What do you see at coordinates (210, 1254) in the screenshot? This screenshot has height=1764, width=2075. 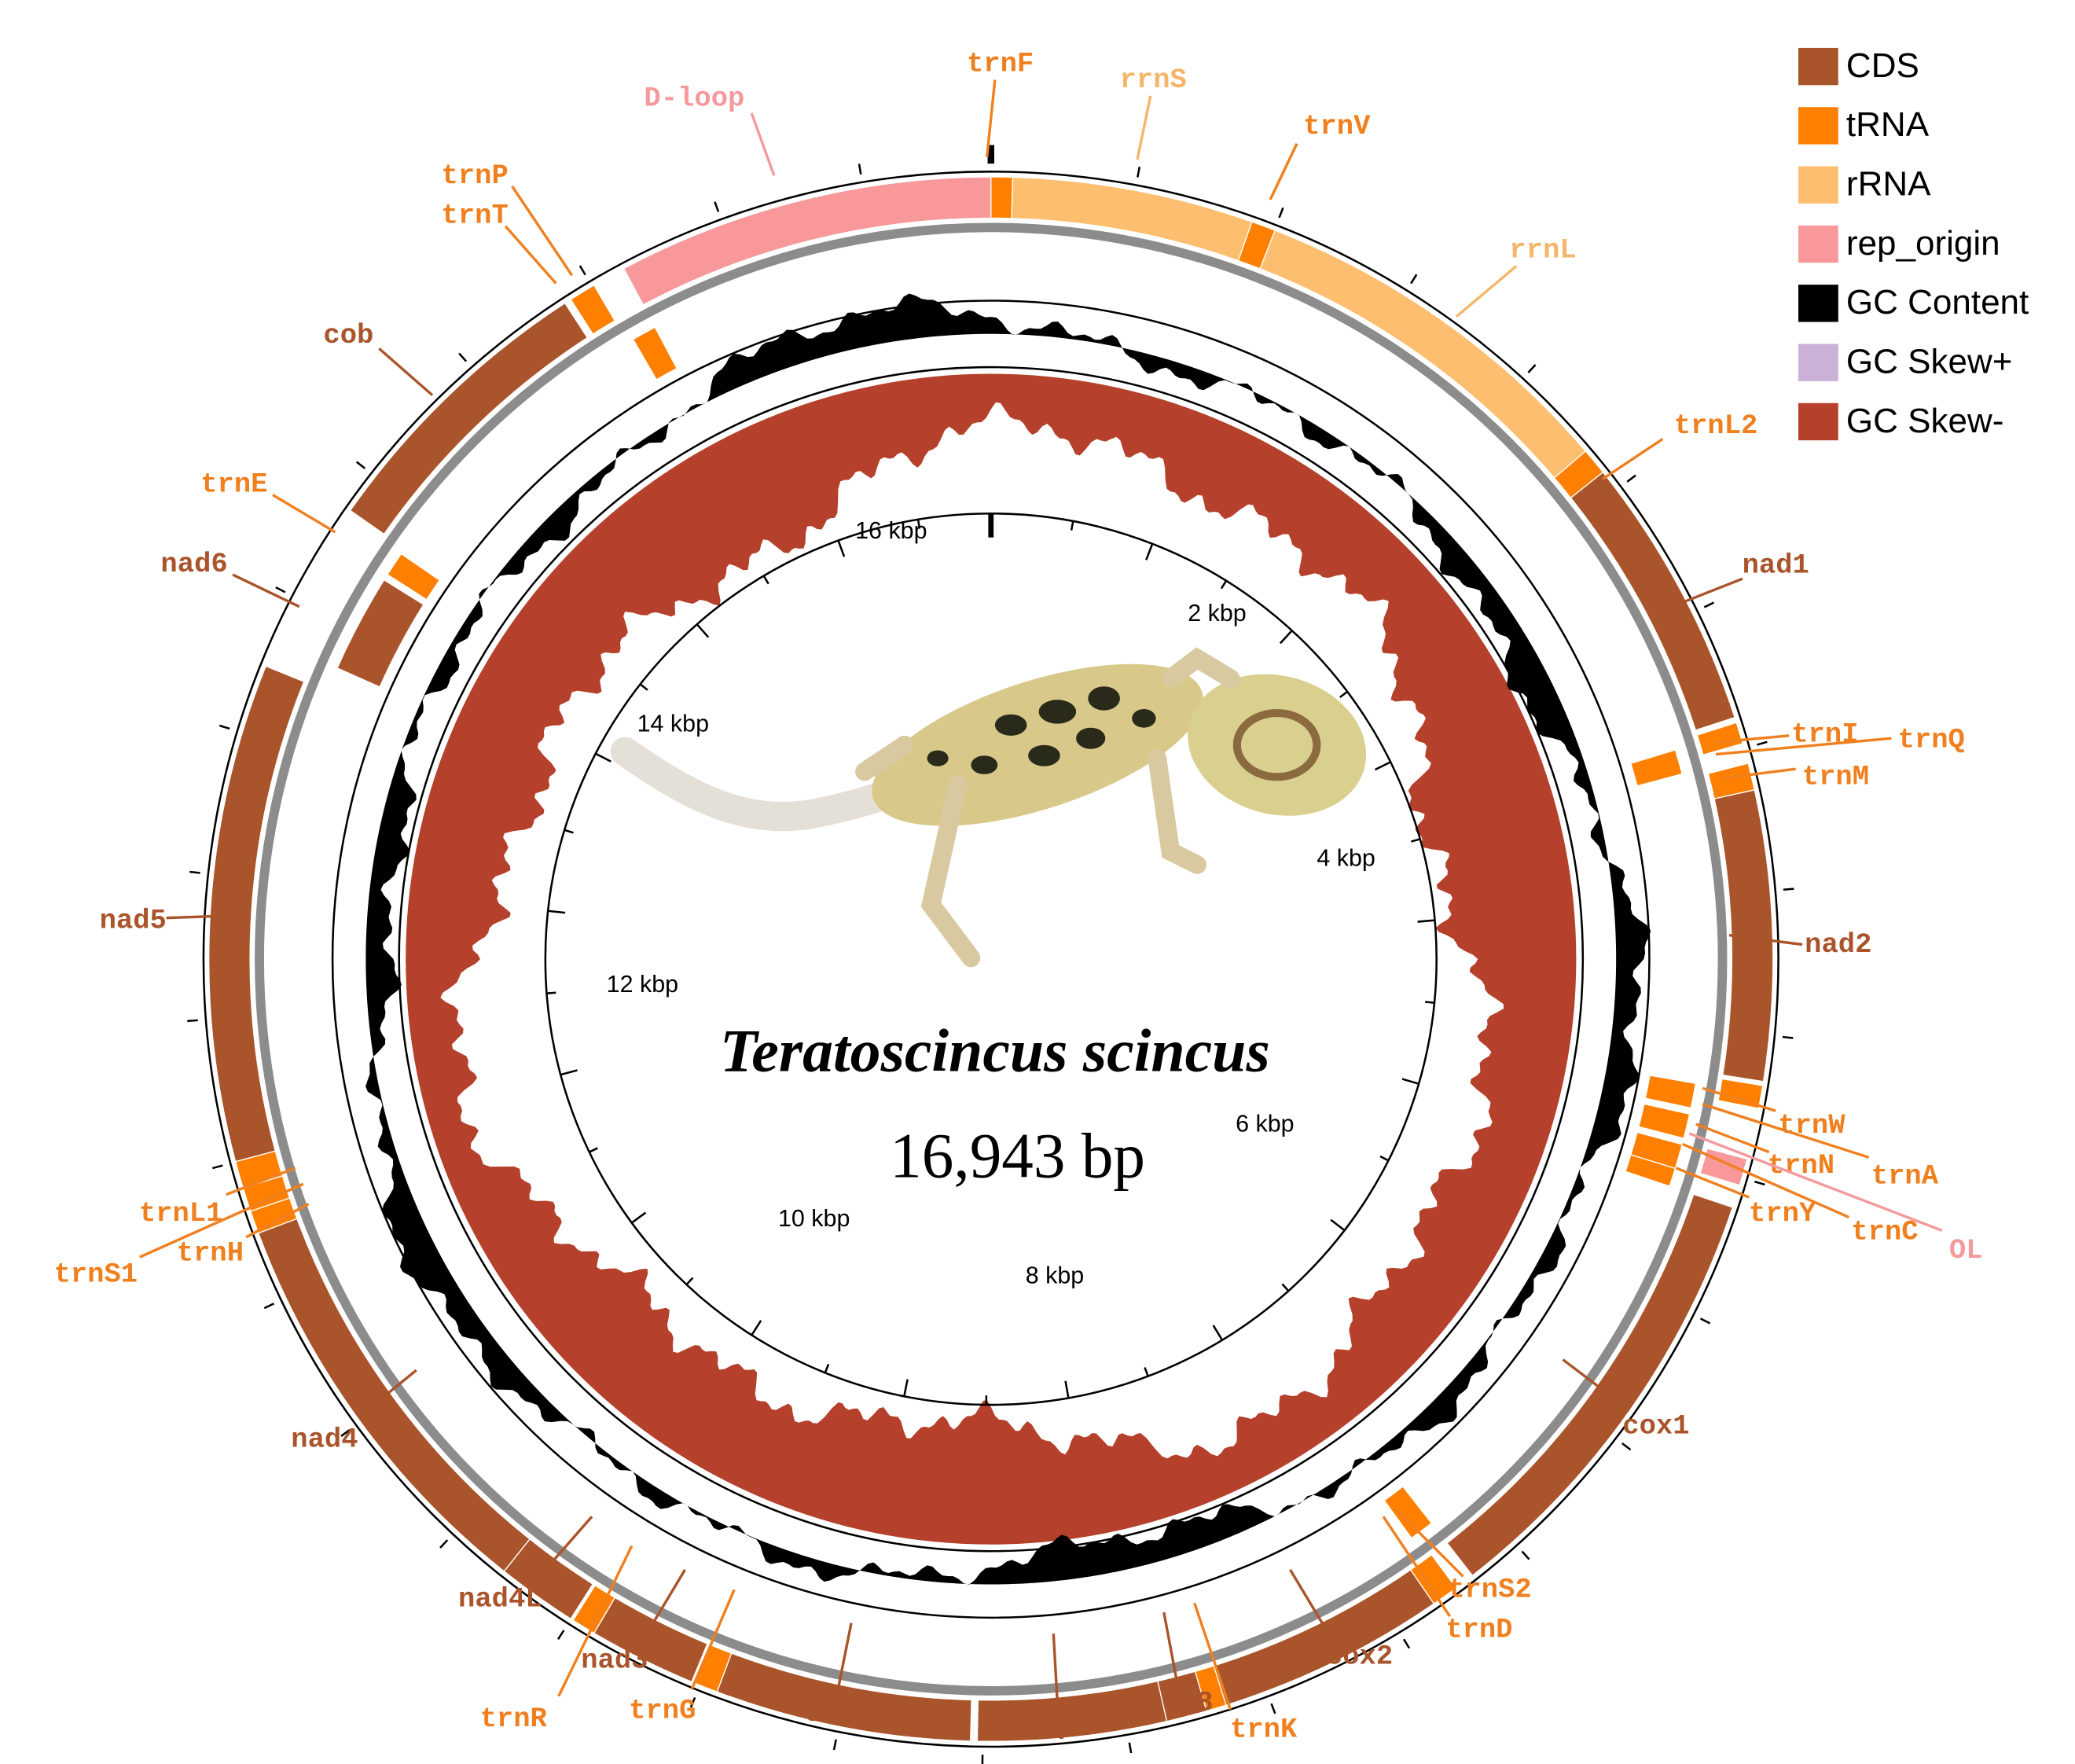 I see `gene-label: trnH` at bounding box center [210, 1254].